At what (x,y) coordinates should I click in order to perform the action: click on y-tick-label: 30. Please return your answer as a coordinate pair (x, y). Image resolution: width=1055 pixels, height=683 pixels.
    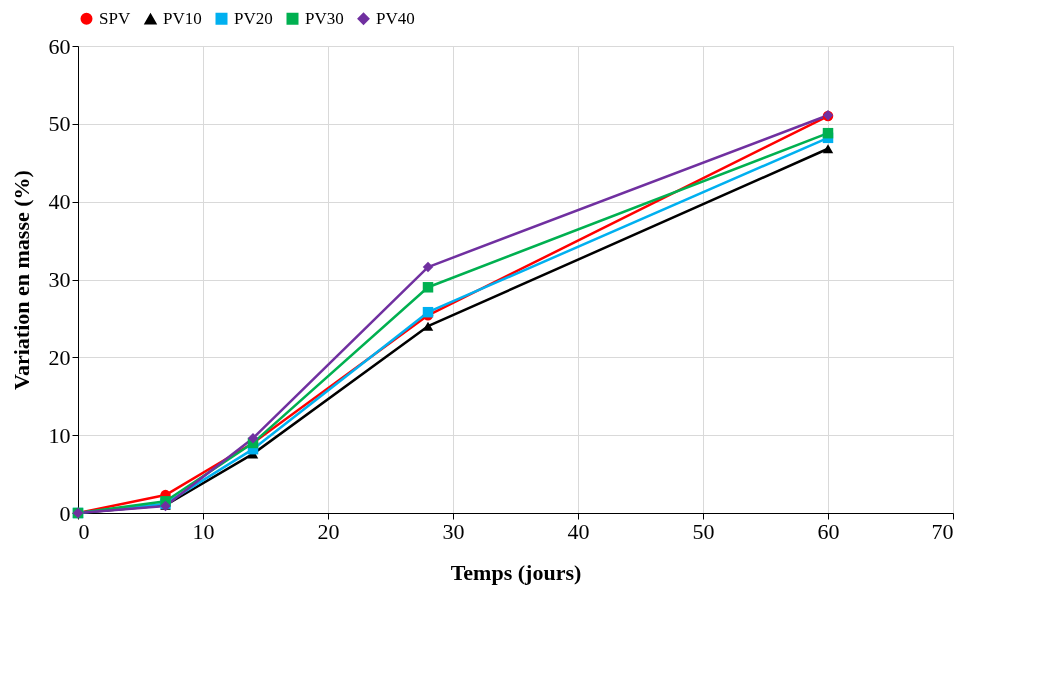
    Looking at the image, I should click on (59, 279).